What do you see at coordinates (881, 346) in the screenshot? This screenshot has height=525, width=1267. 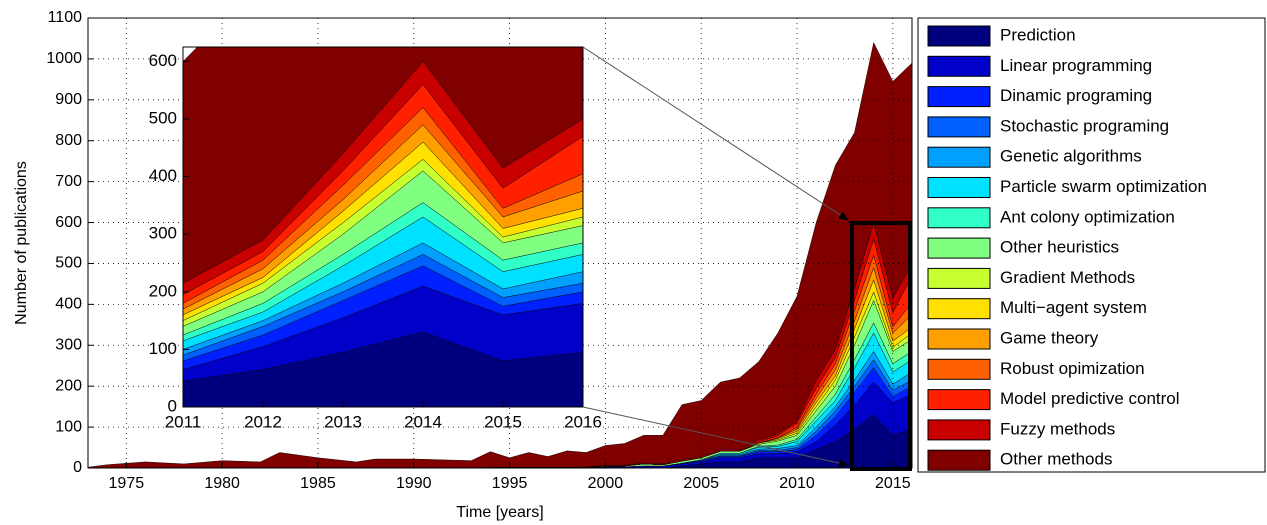 I see `zoom-box` at bounding box center [881, 346].